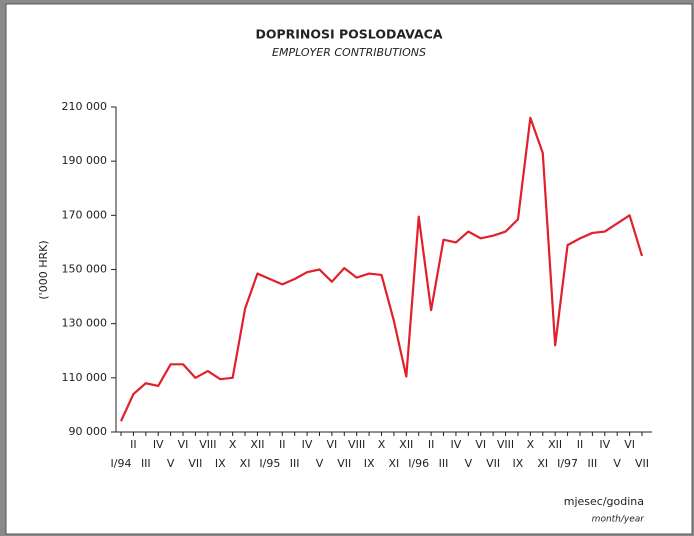 This screenshot has width=694, height=536. What do you see at coordinates (85, 160) in the screenshot?
I see `y-tick-label: 190 000` at bounding box center [85, 160].